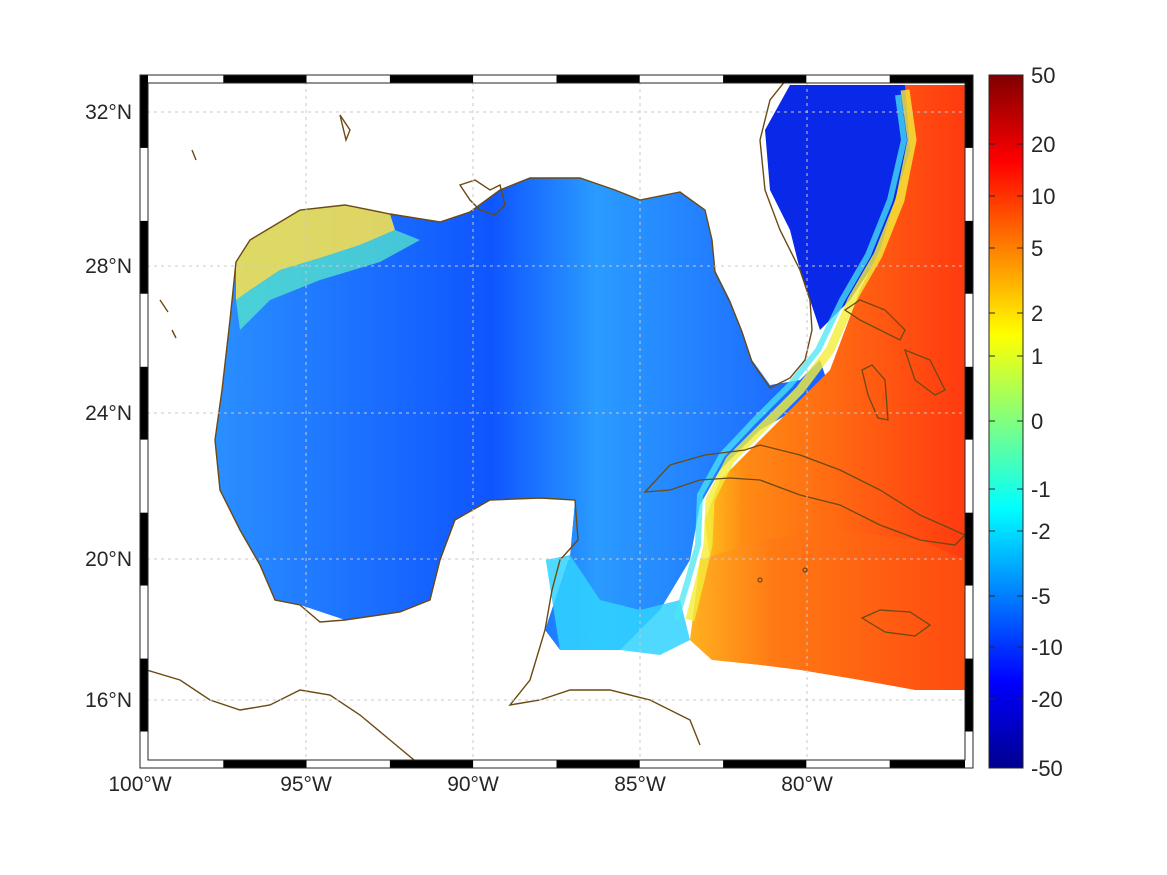  I want to click on texas-shelf-cyan, so click(328, 280).